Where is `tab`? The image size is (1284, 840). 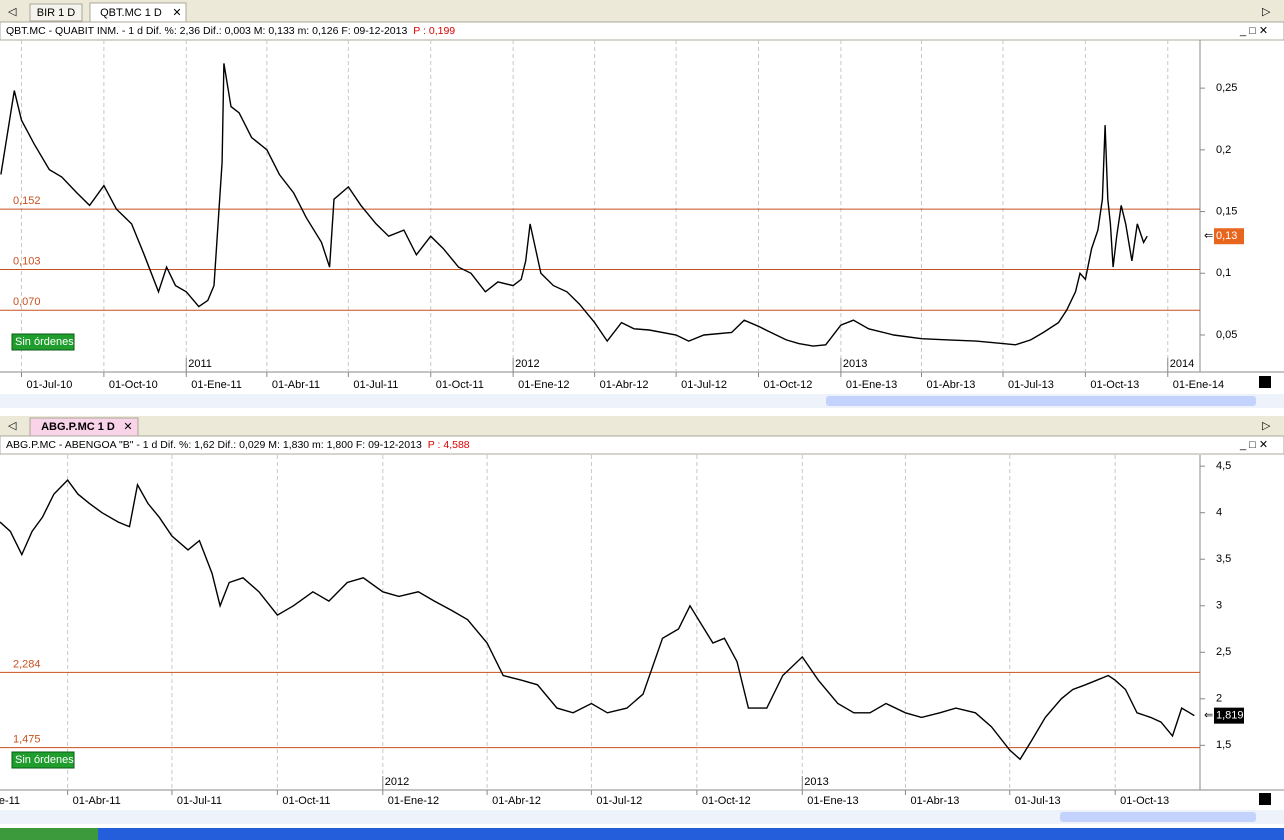
tab is located at coordinates (56, 12).